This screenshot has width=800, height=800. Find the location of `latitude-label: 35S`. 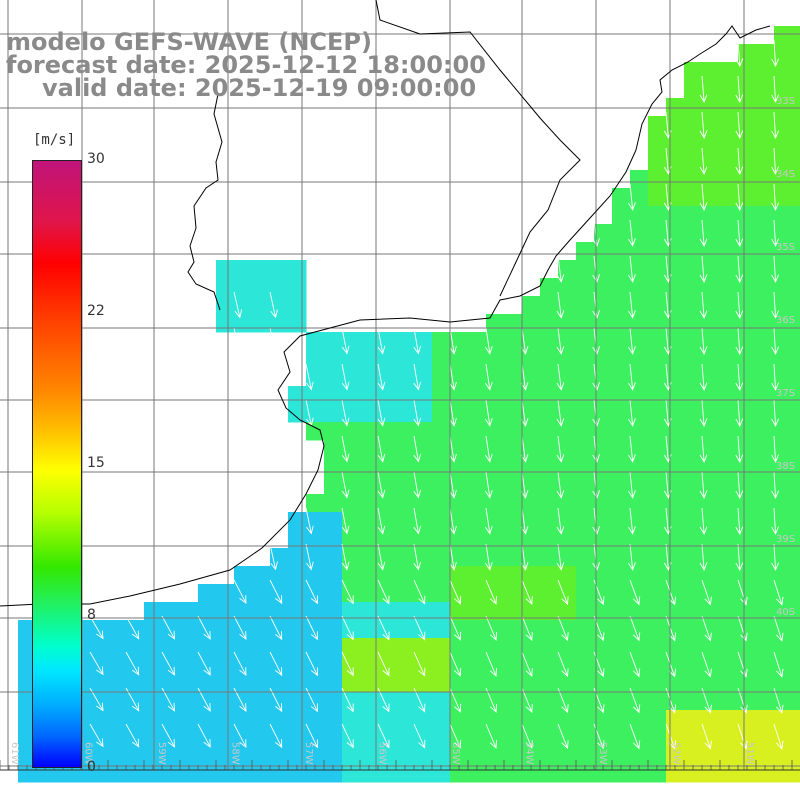

latitude-label: 35S is located at coordinates (785, 247).